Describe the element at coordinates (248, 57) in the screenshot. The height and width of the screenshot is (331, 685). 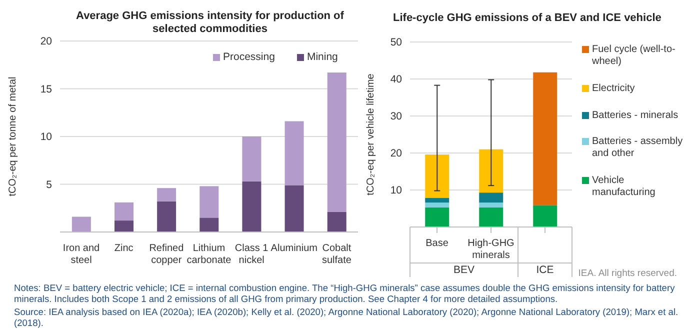
I see `legend-label: Processing` at that location.